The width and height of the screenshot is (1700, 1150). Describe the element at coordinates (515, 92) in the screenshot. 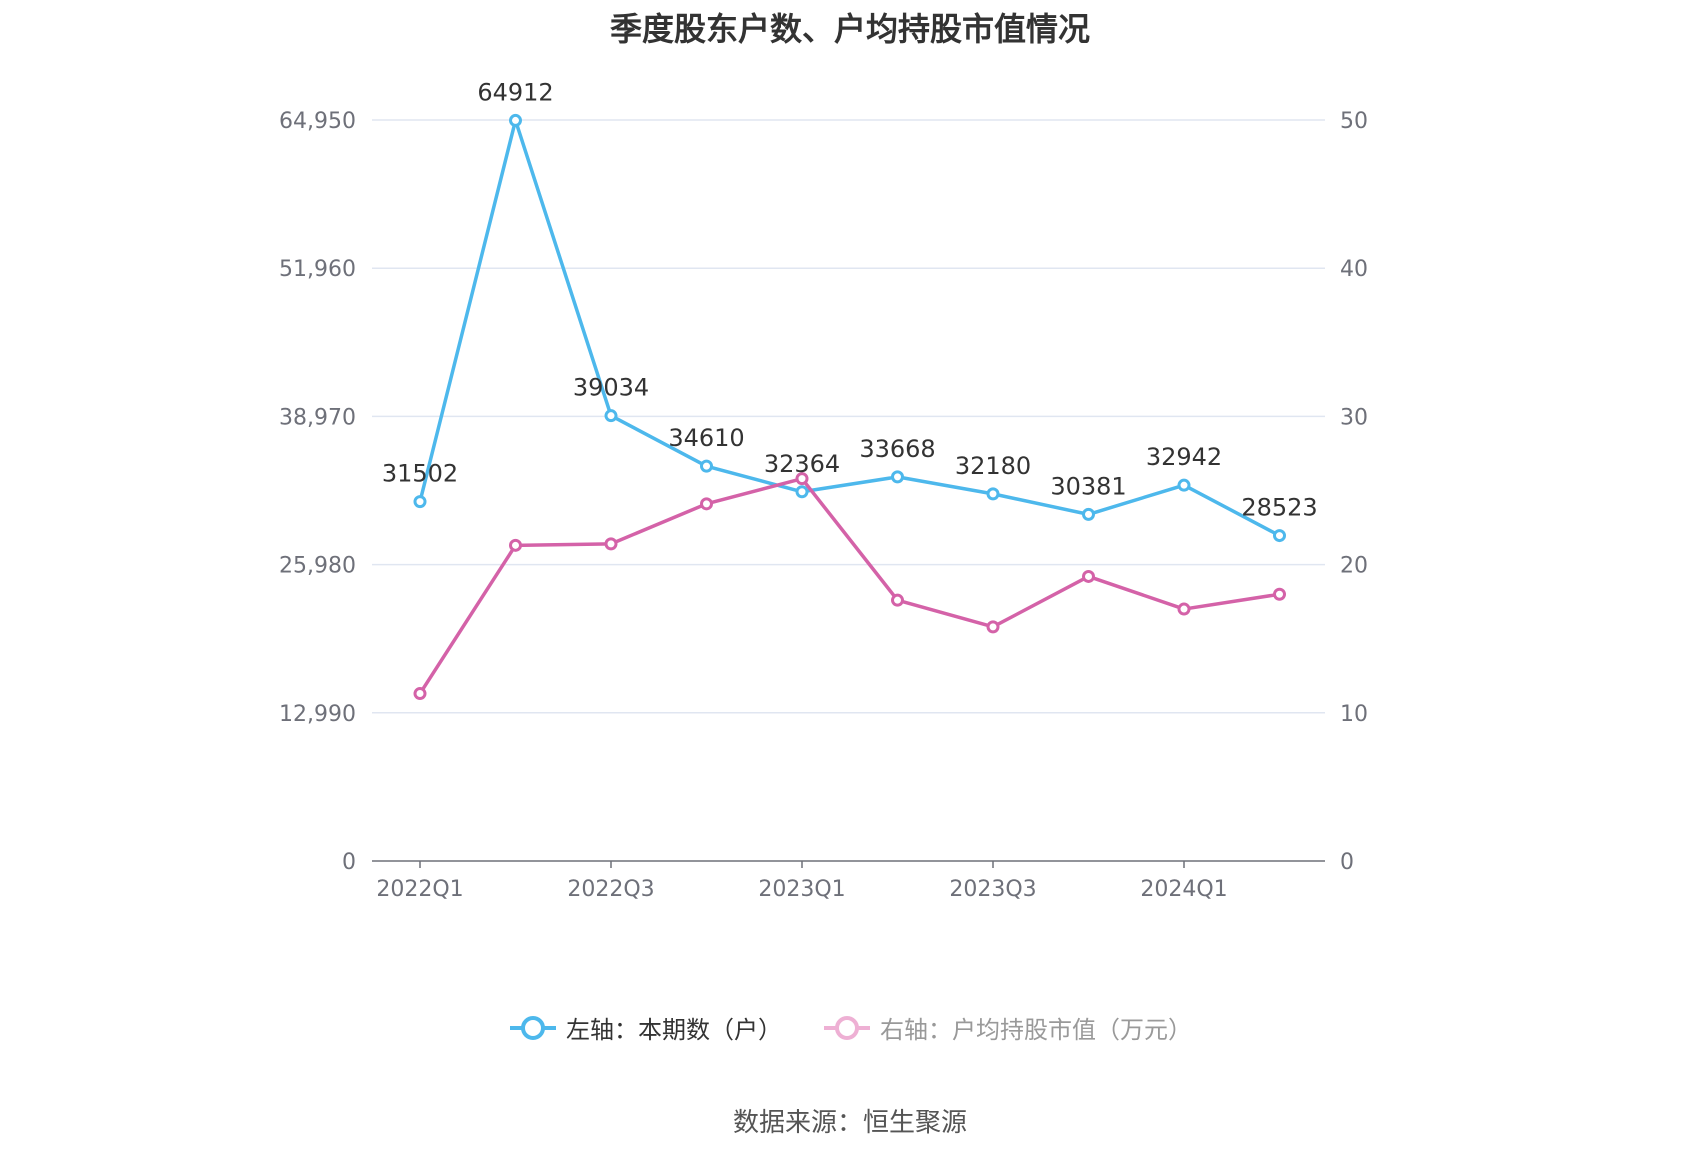

I see `data-label: 64912` at that location.